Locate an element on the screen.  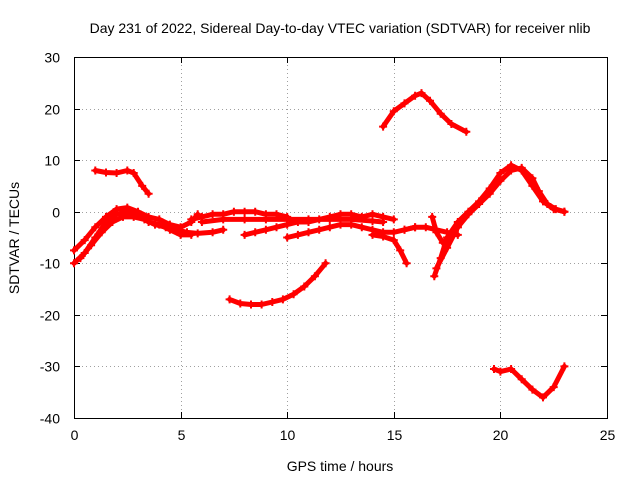
y-tick-label: -40 is located at coordinates (50, 419).